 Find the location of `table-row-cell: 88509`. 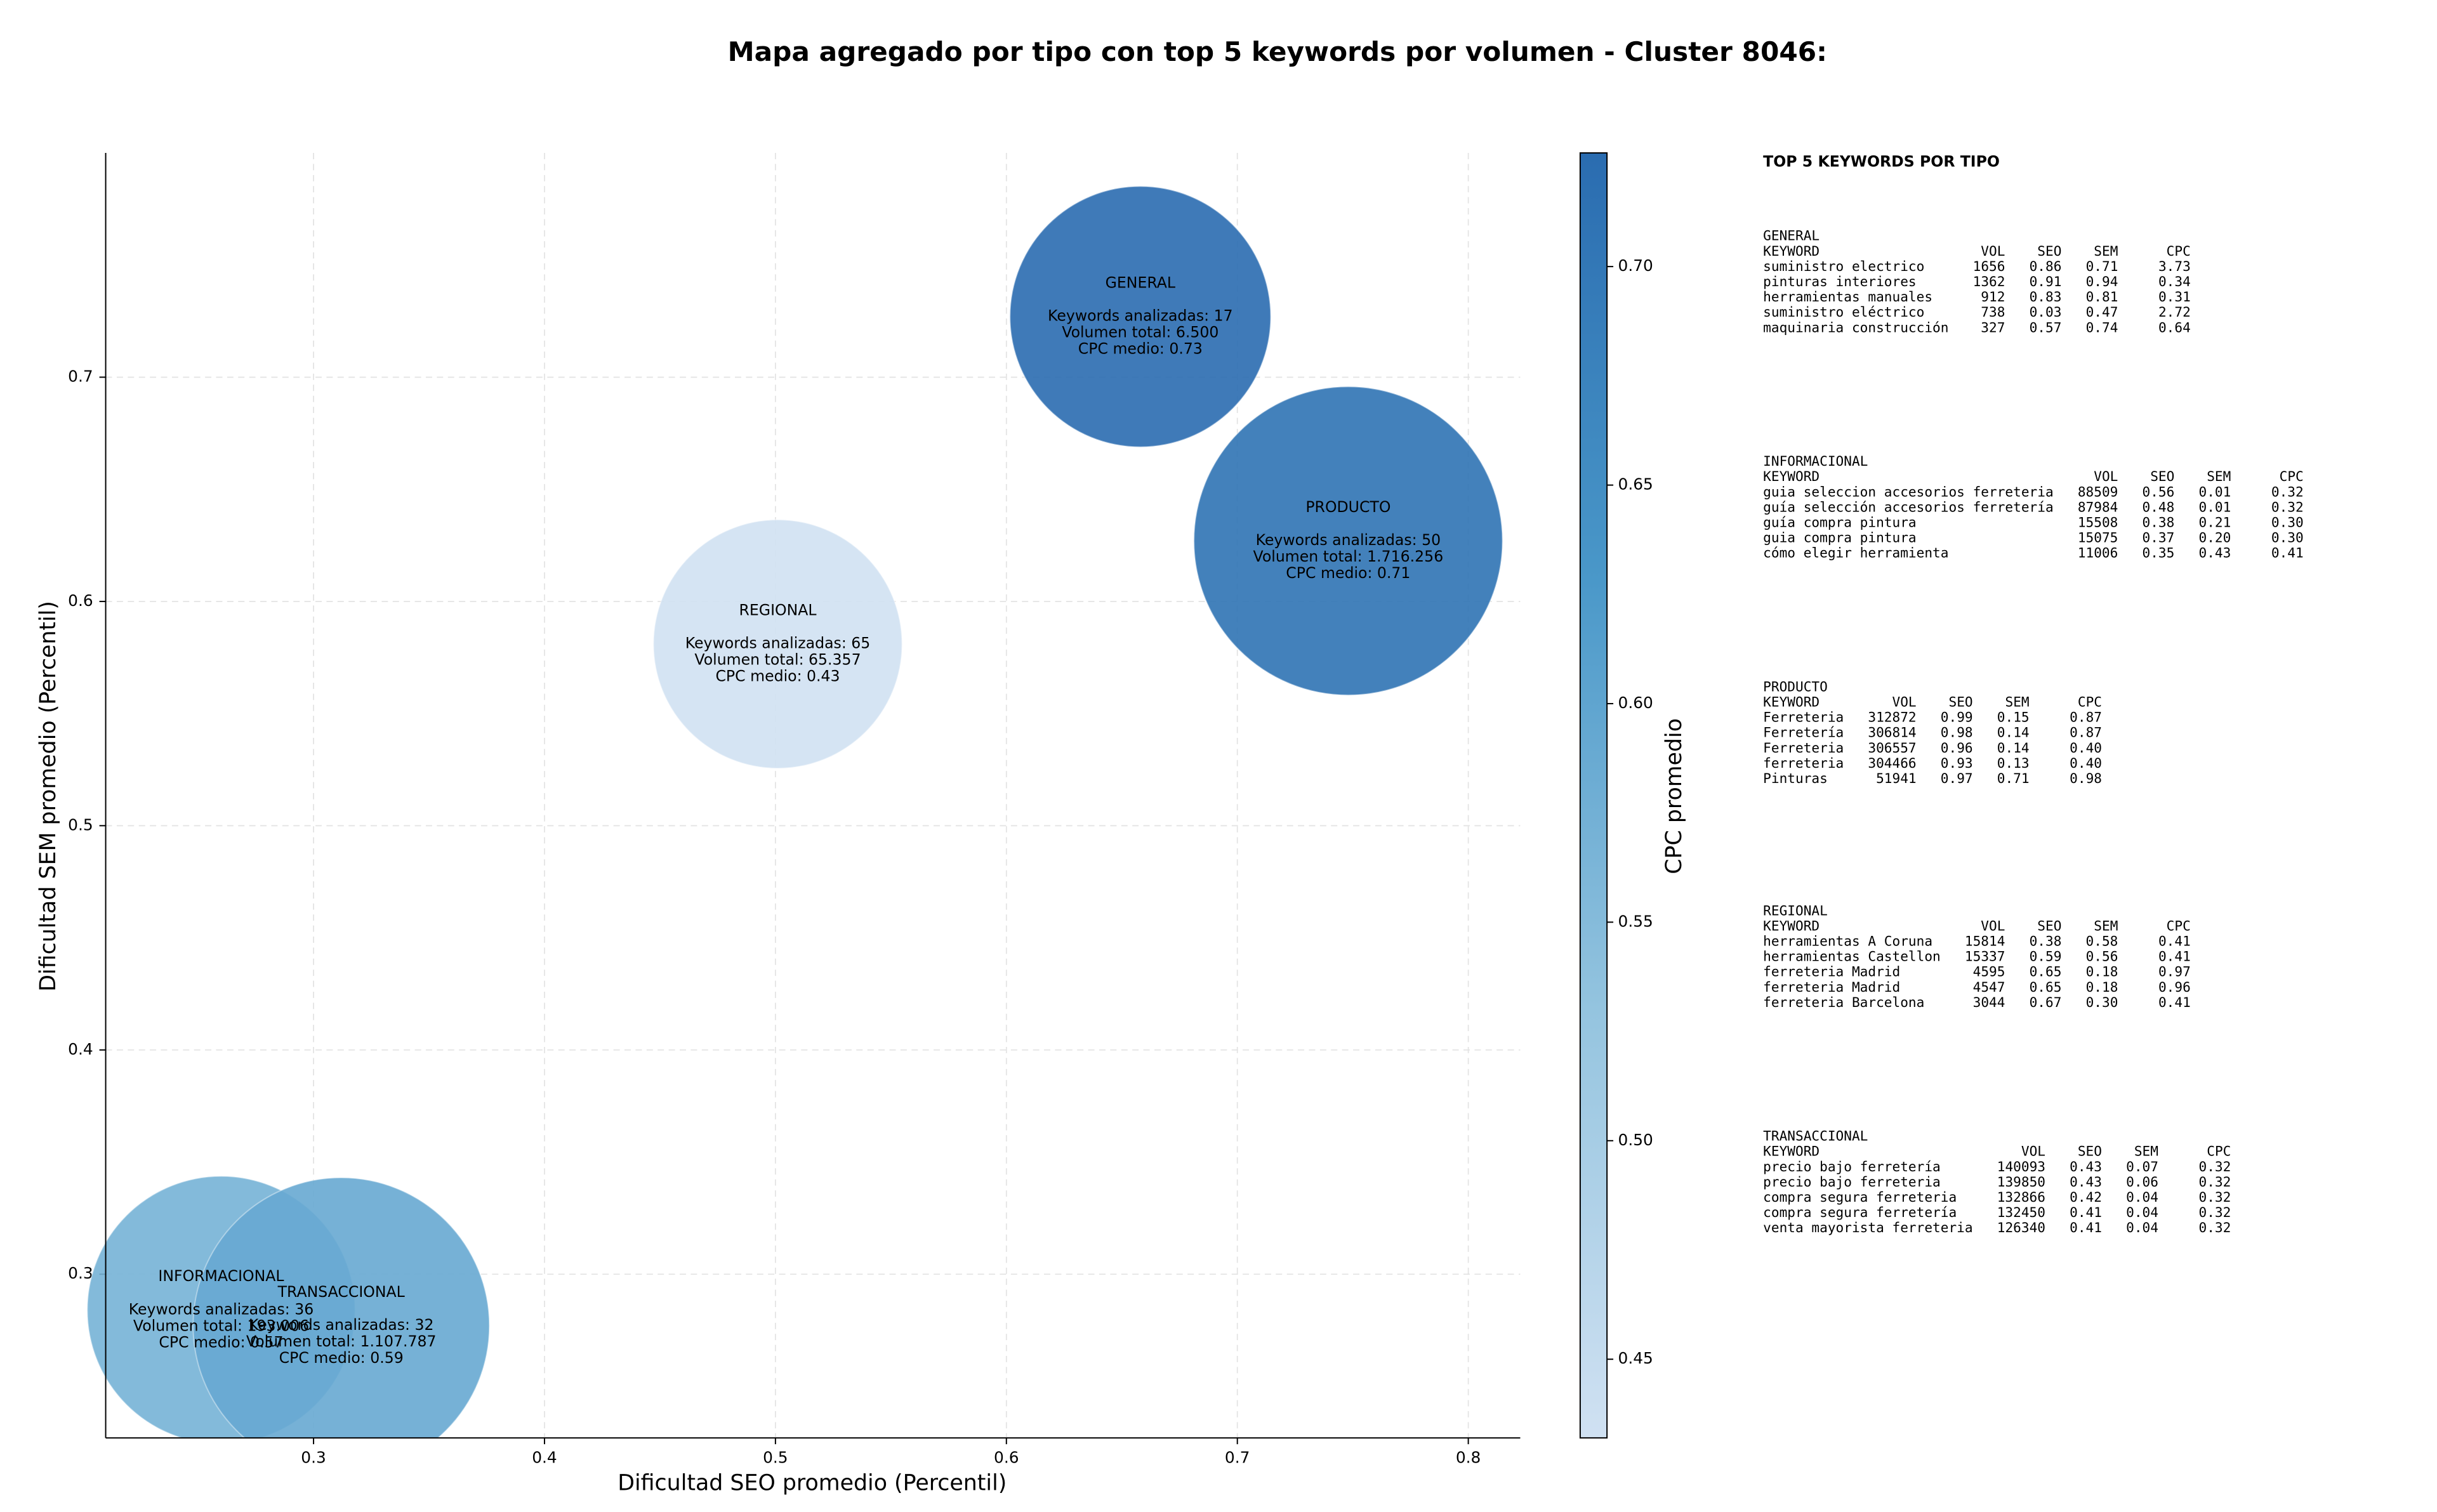

table-row-cell: 88509 is located at coordinates (2098, 491).